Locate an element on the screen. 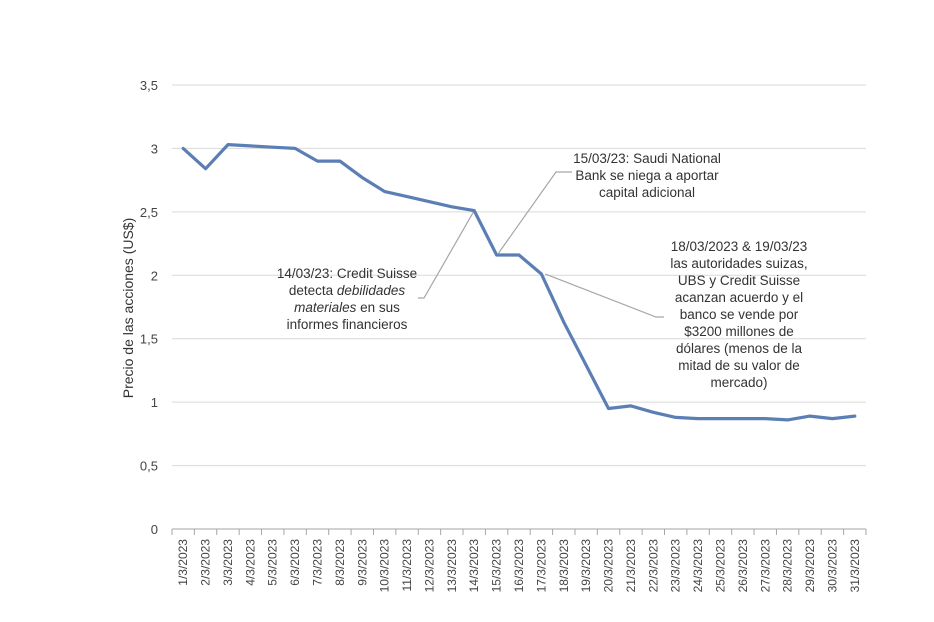  annotation-line: UBS y Credit Suisse is located at coordinates (739, 280).